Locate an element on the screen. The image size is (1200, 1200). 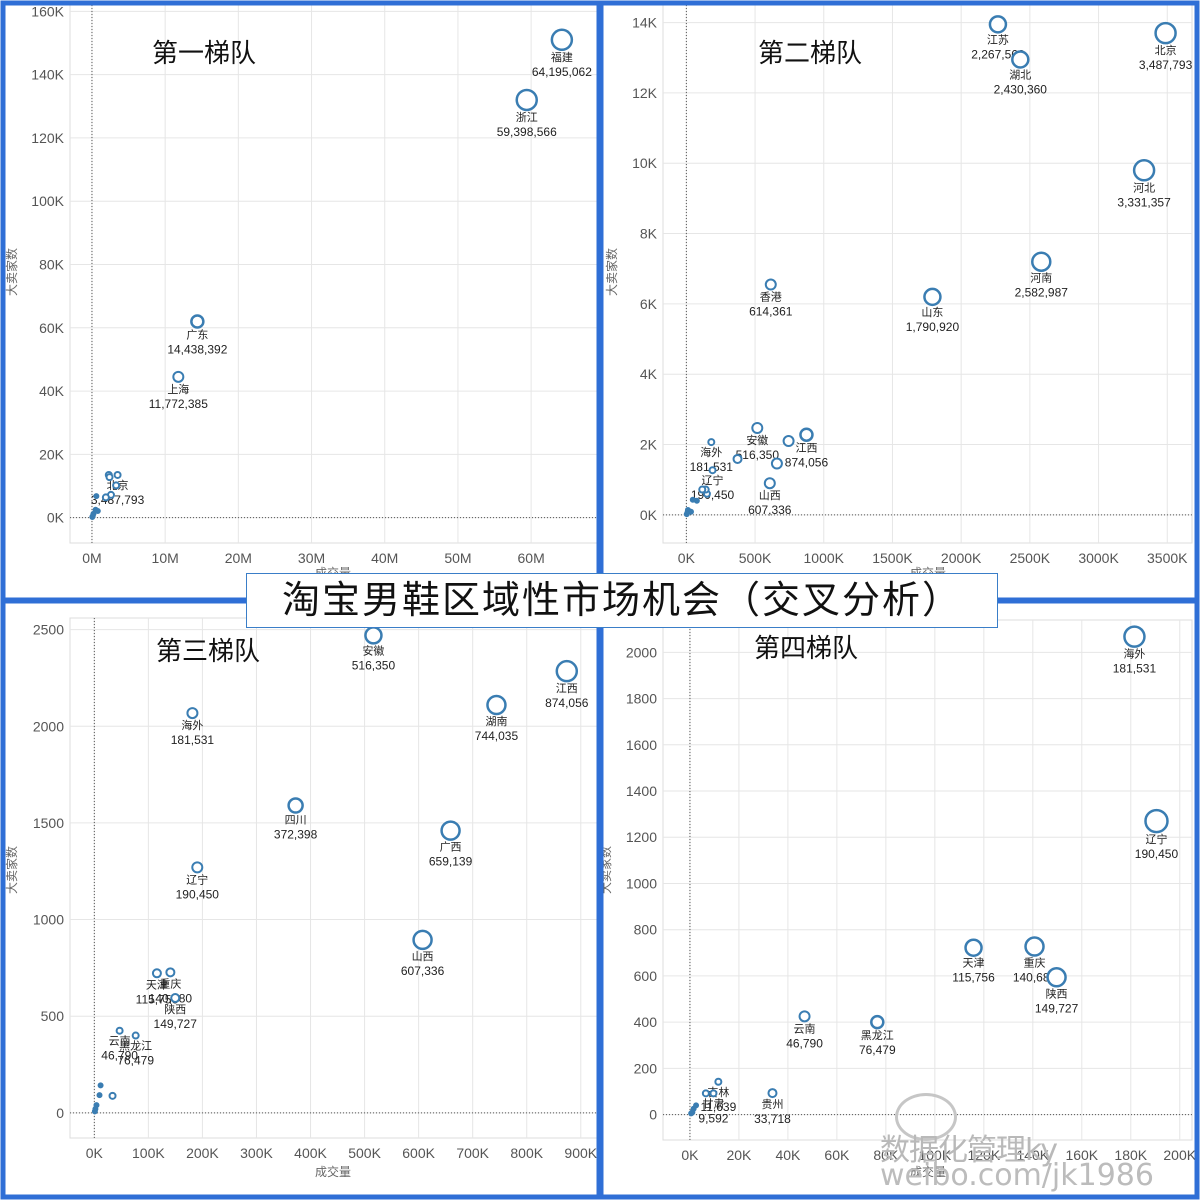
point-label-value: 59,398,566 is located at coordinates (527, 132).